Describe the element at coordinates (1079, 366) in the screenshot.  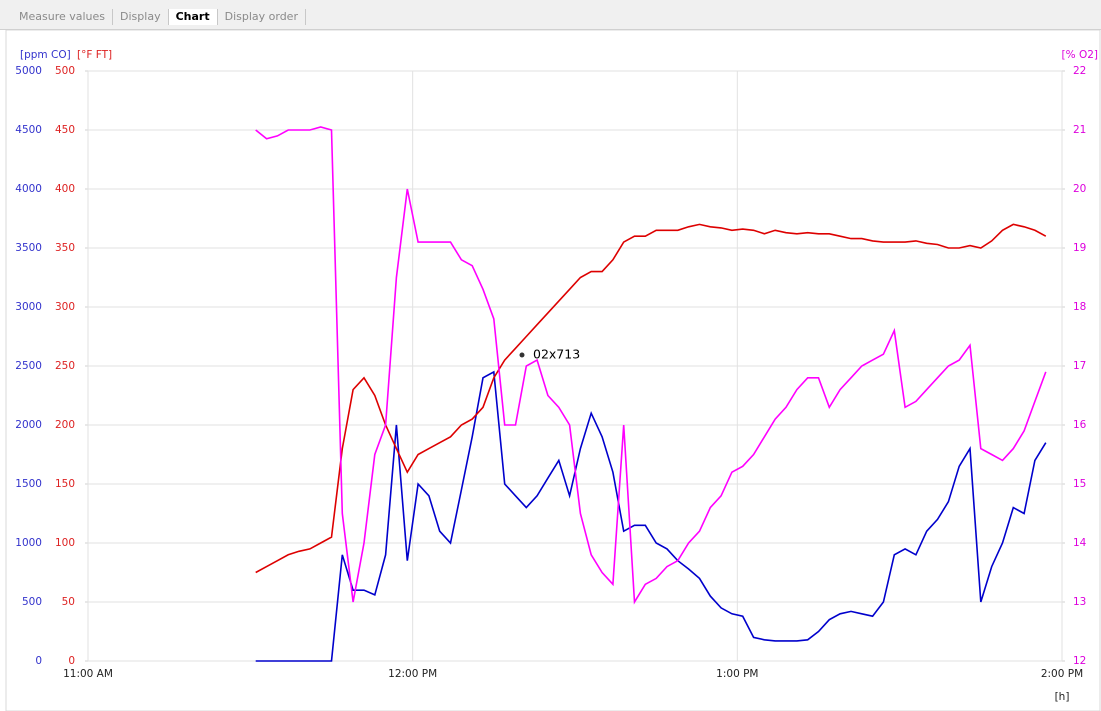
I see `y3-tick-label: 17` at that location.